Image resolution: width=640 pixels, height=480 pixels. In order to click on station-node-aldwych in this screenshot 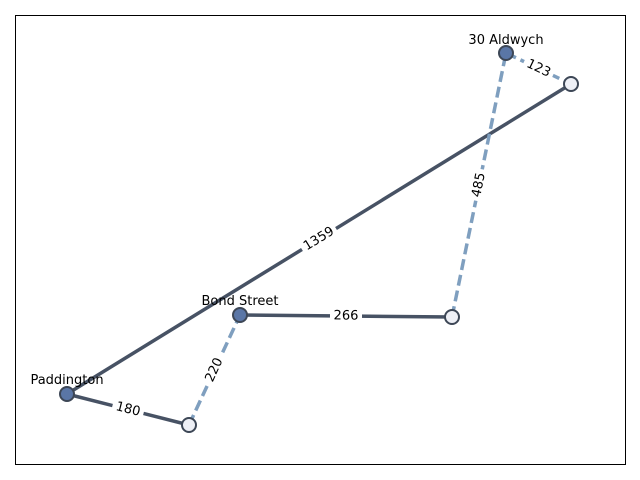, I will do `click(506, 53)`.